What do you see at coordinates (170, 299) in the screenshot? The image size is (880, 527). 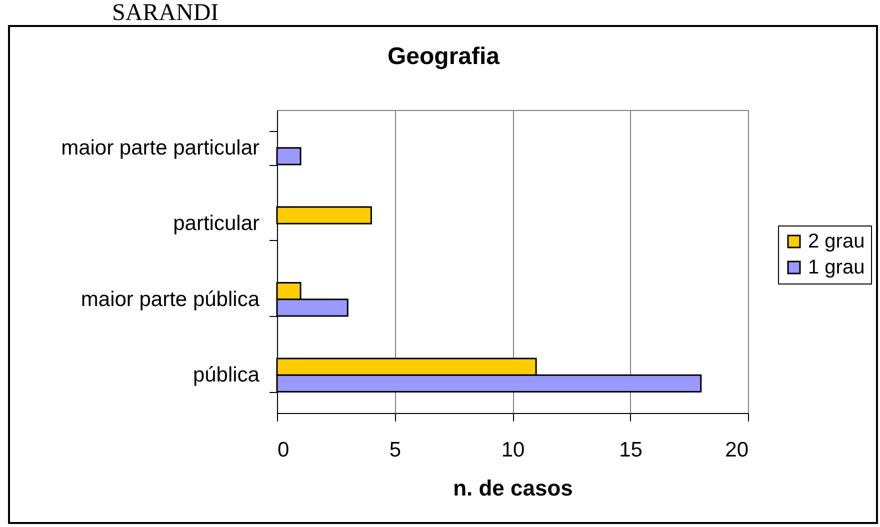 I see `y-tick-label: maior parte pública` at bounding box center [170, 299].